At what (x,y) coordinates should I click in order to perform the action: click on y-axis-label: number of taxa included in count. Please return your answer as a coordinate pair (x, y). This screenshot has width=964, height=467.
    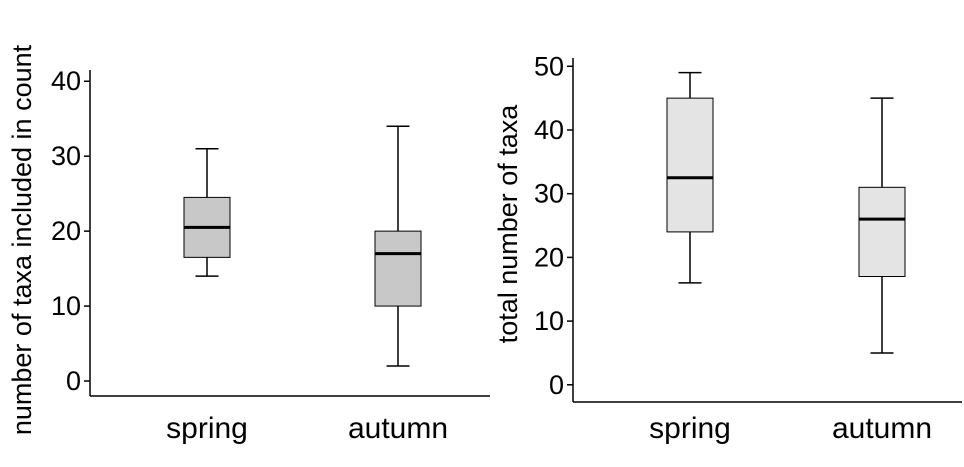
    Looking at the image, I should click on (22, 239).